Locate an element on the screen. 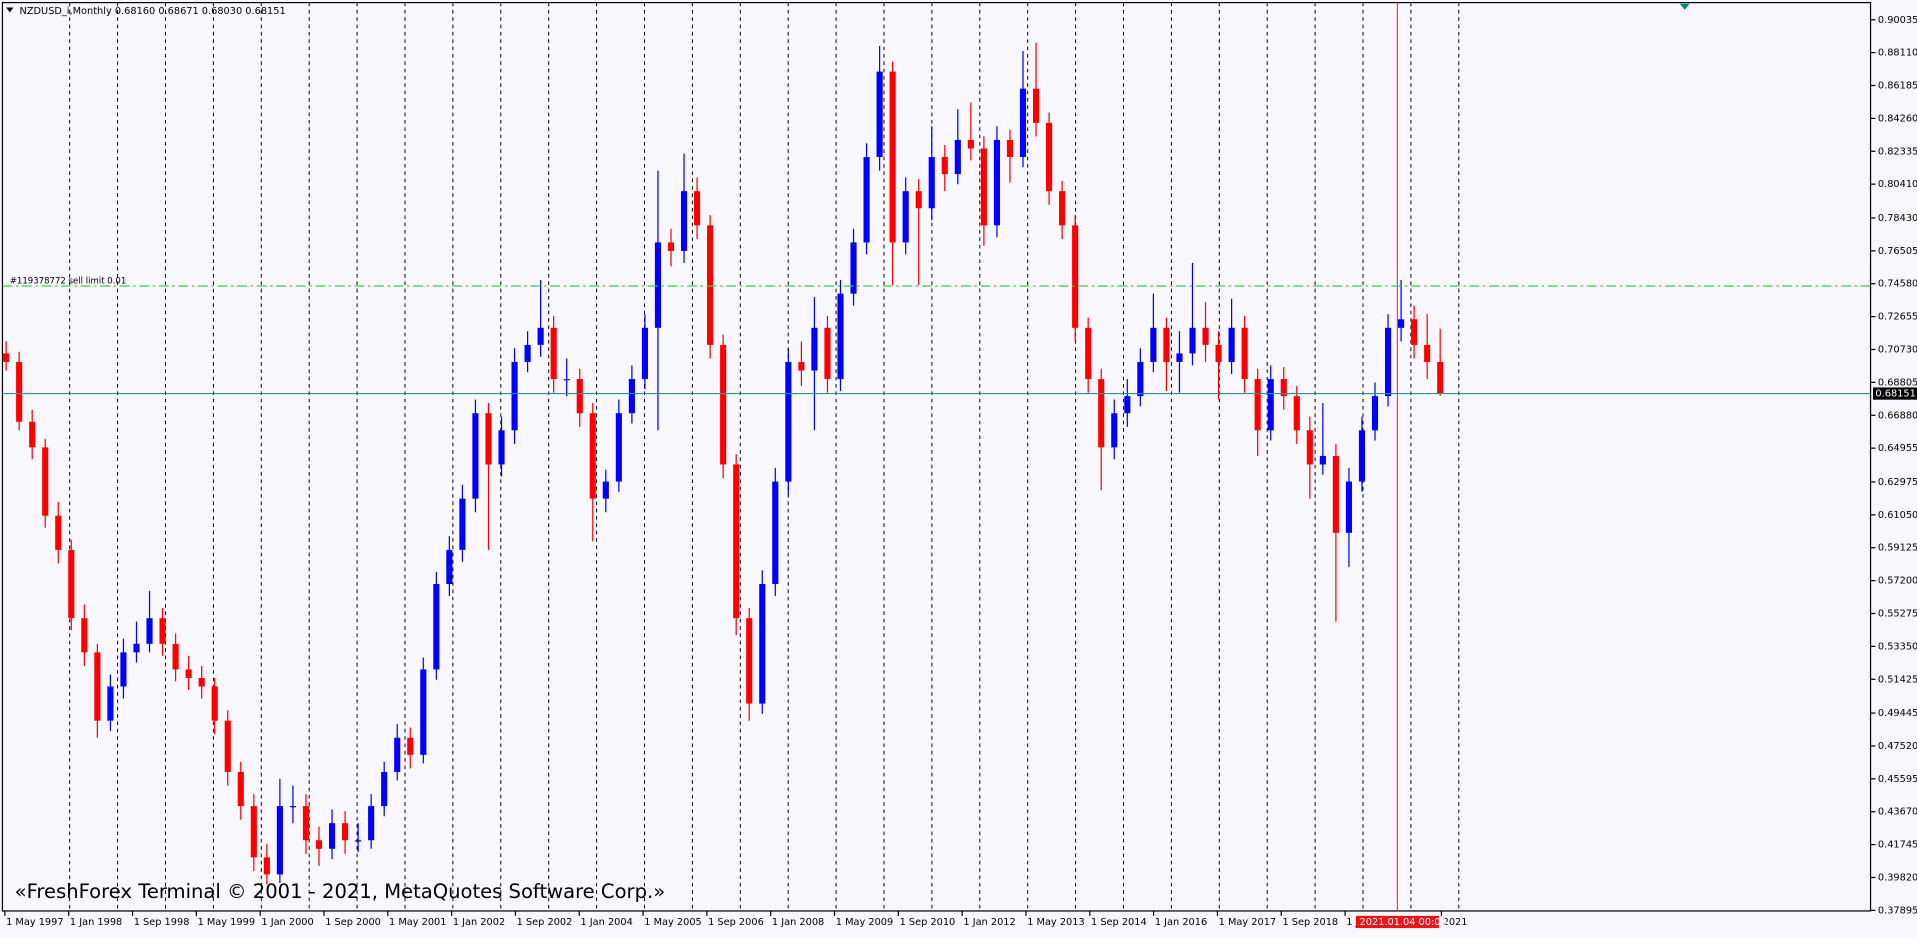 The width and height of the screenshot is (1917, 938). y-tick-label: 0.53350 is located at coordinates (1897, 646).